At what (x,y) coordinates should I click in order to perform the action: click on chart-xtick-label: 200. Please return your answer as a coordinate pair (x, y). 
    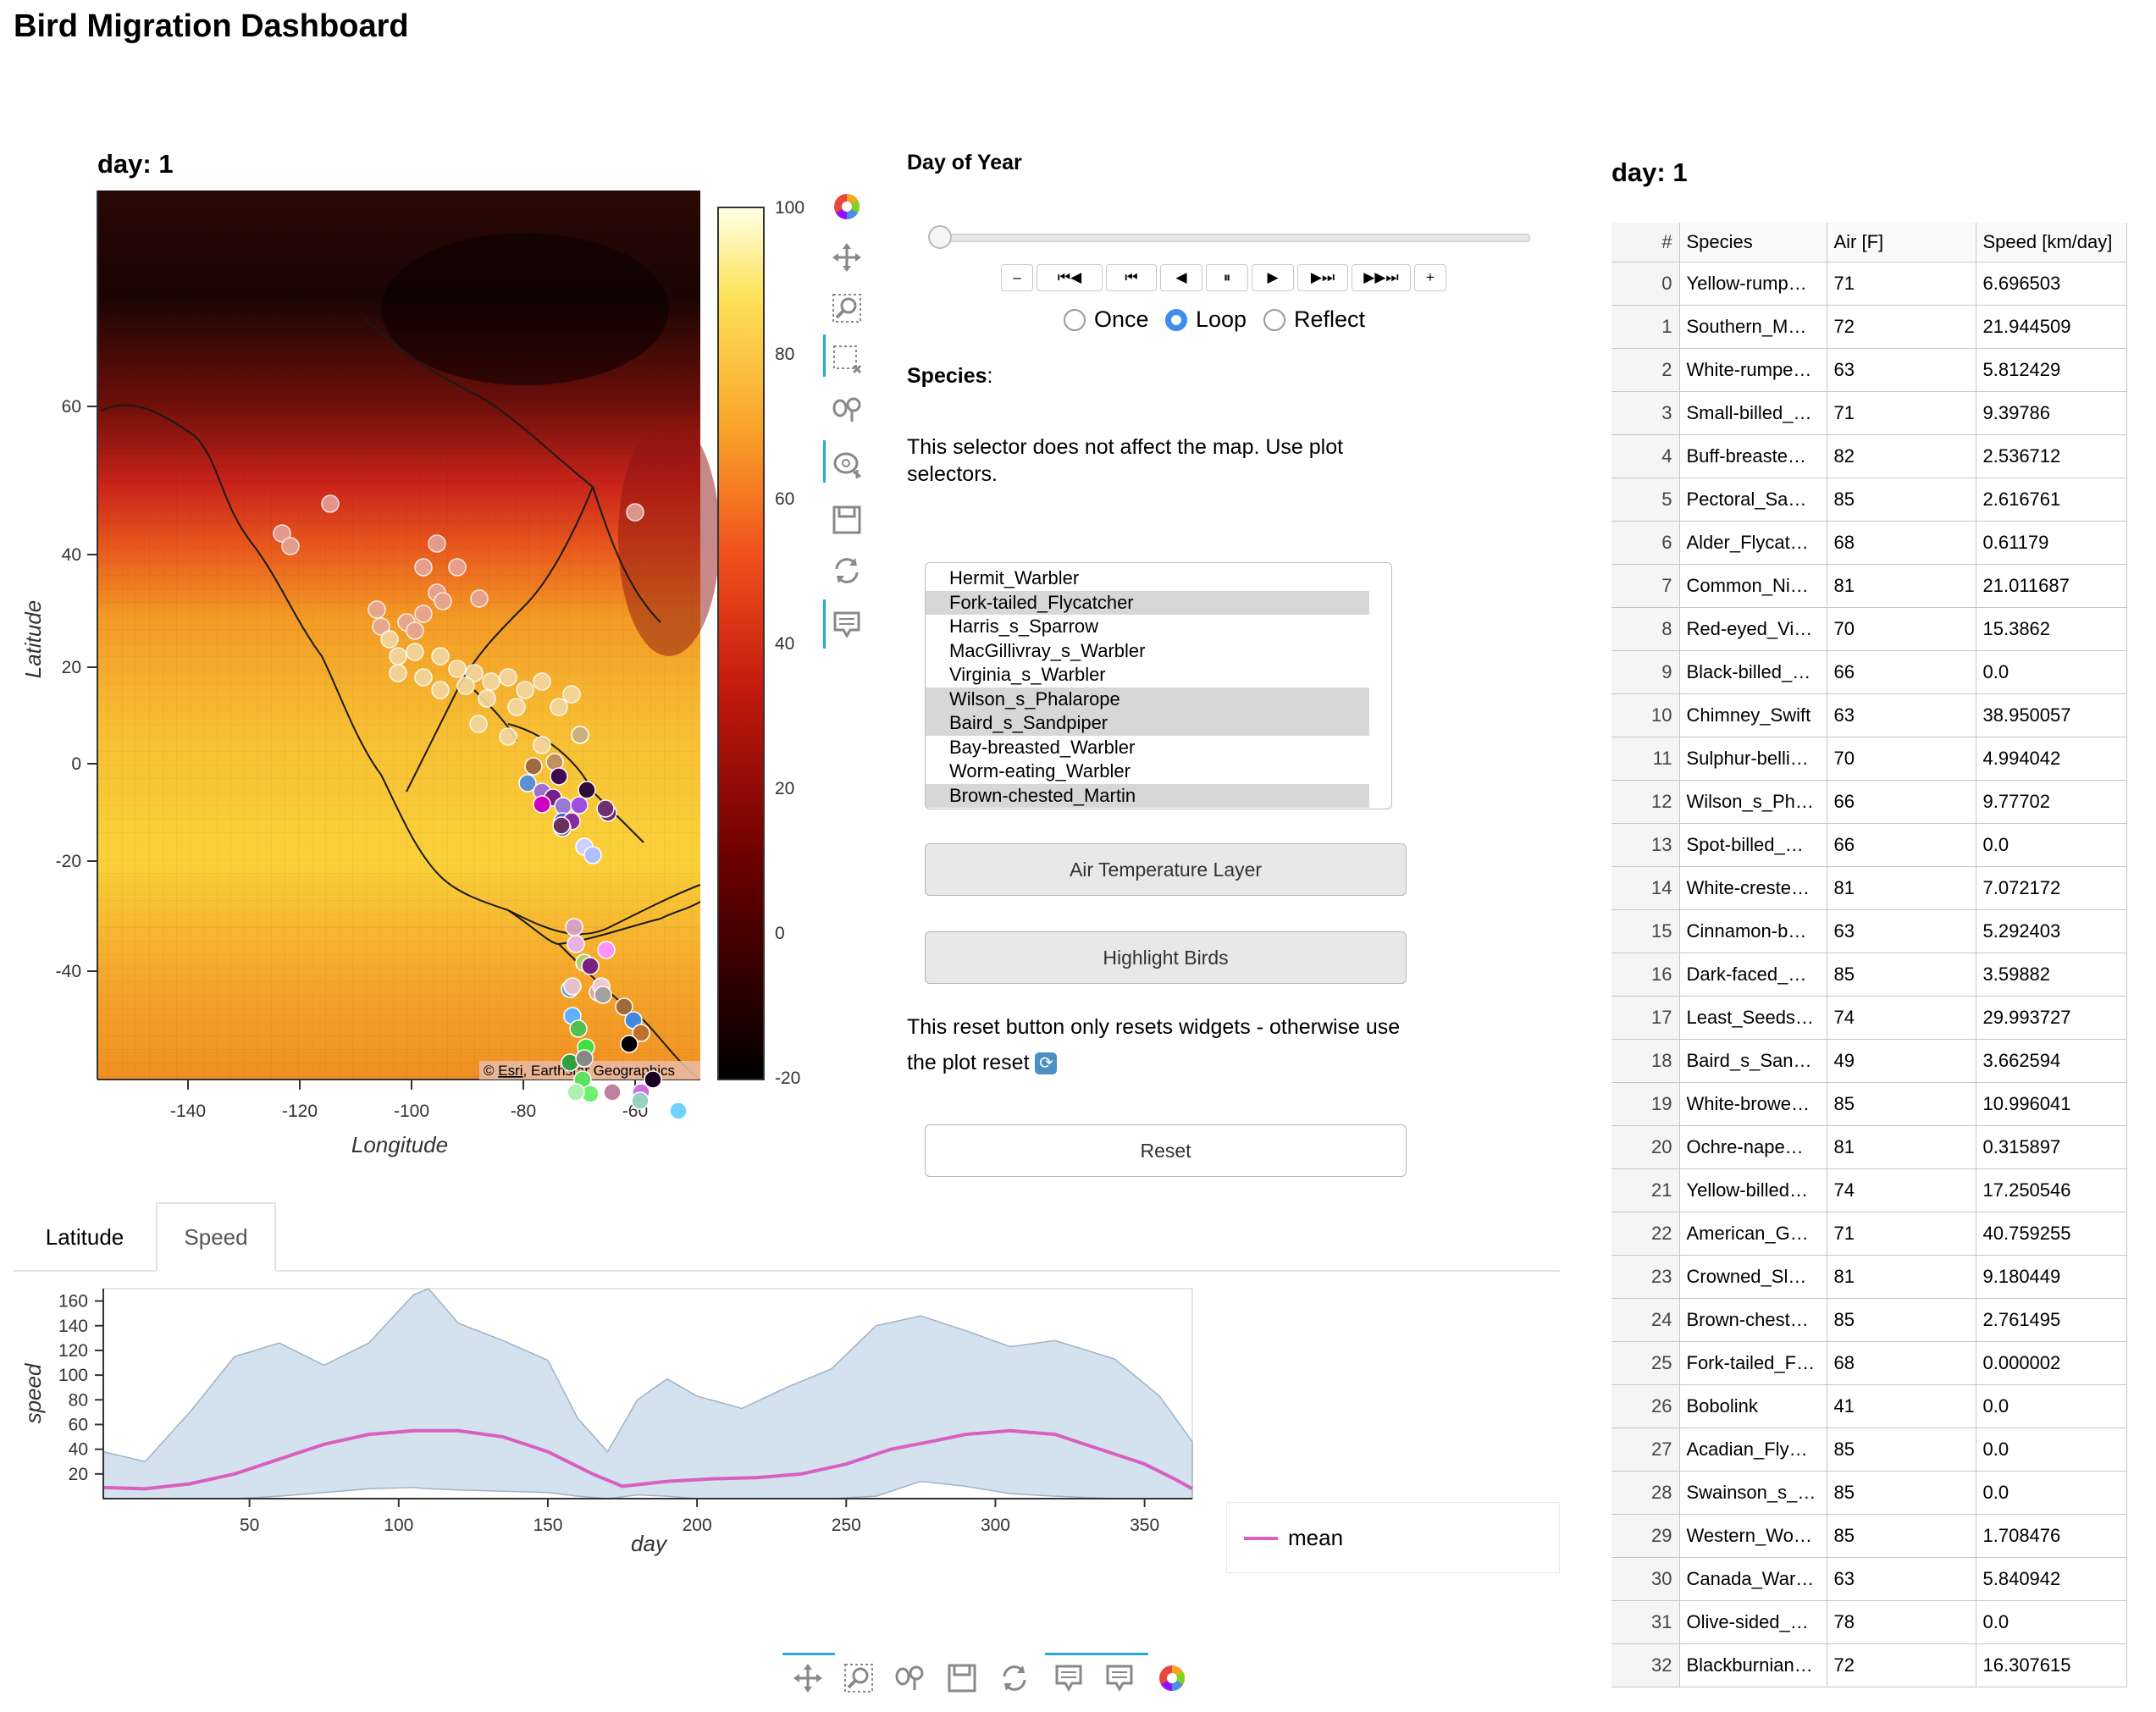
    Looking at the image, I should click on (697, 1525).